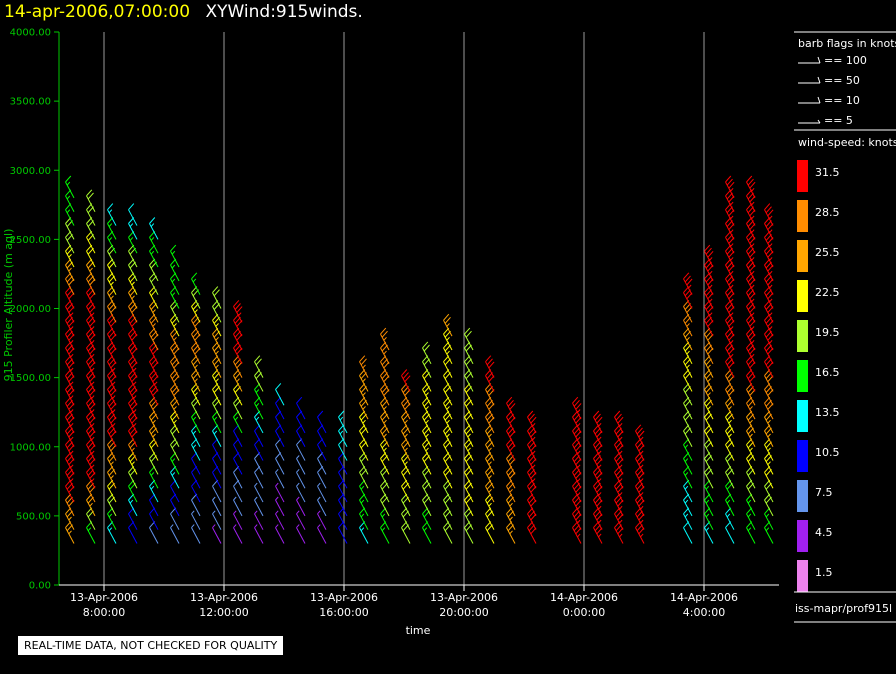  What do you see at coordinates (832, 60) in the screenshot?
I see `barb-legend-item: == 100` at bounding box center [832, 60].